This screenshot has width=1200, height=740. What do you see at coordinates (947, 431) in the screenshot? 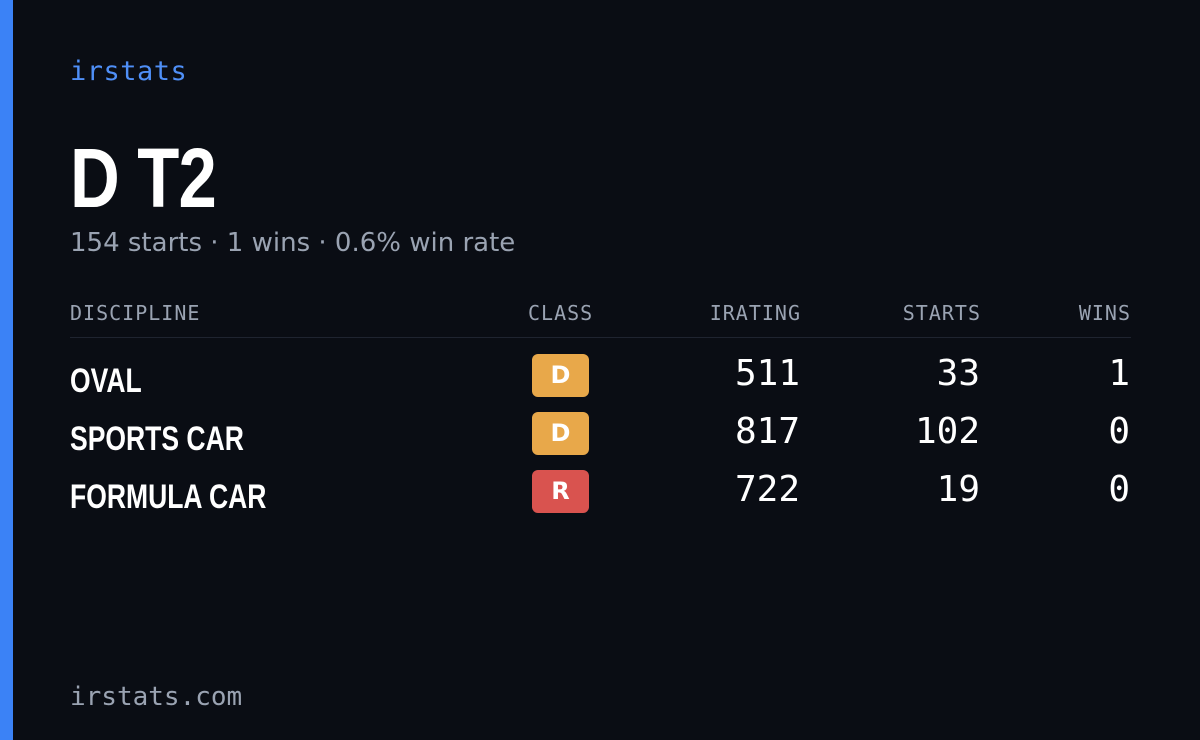
I see `starts-value: 102` at bounding box center [947, 431].